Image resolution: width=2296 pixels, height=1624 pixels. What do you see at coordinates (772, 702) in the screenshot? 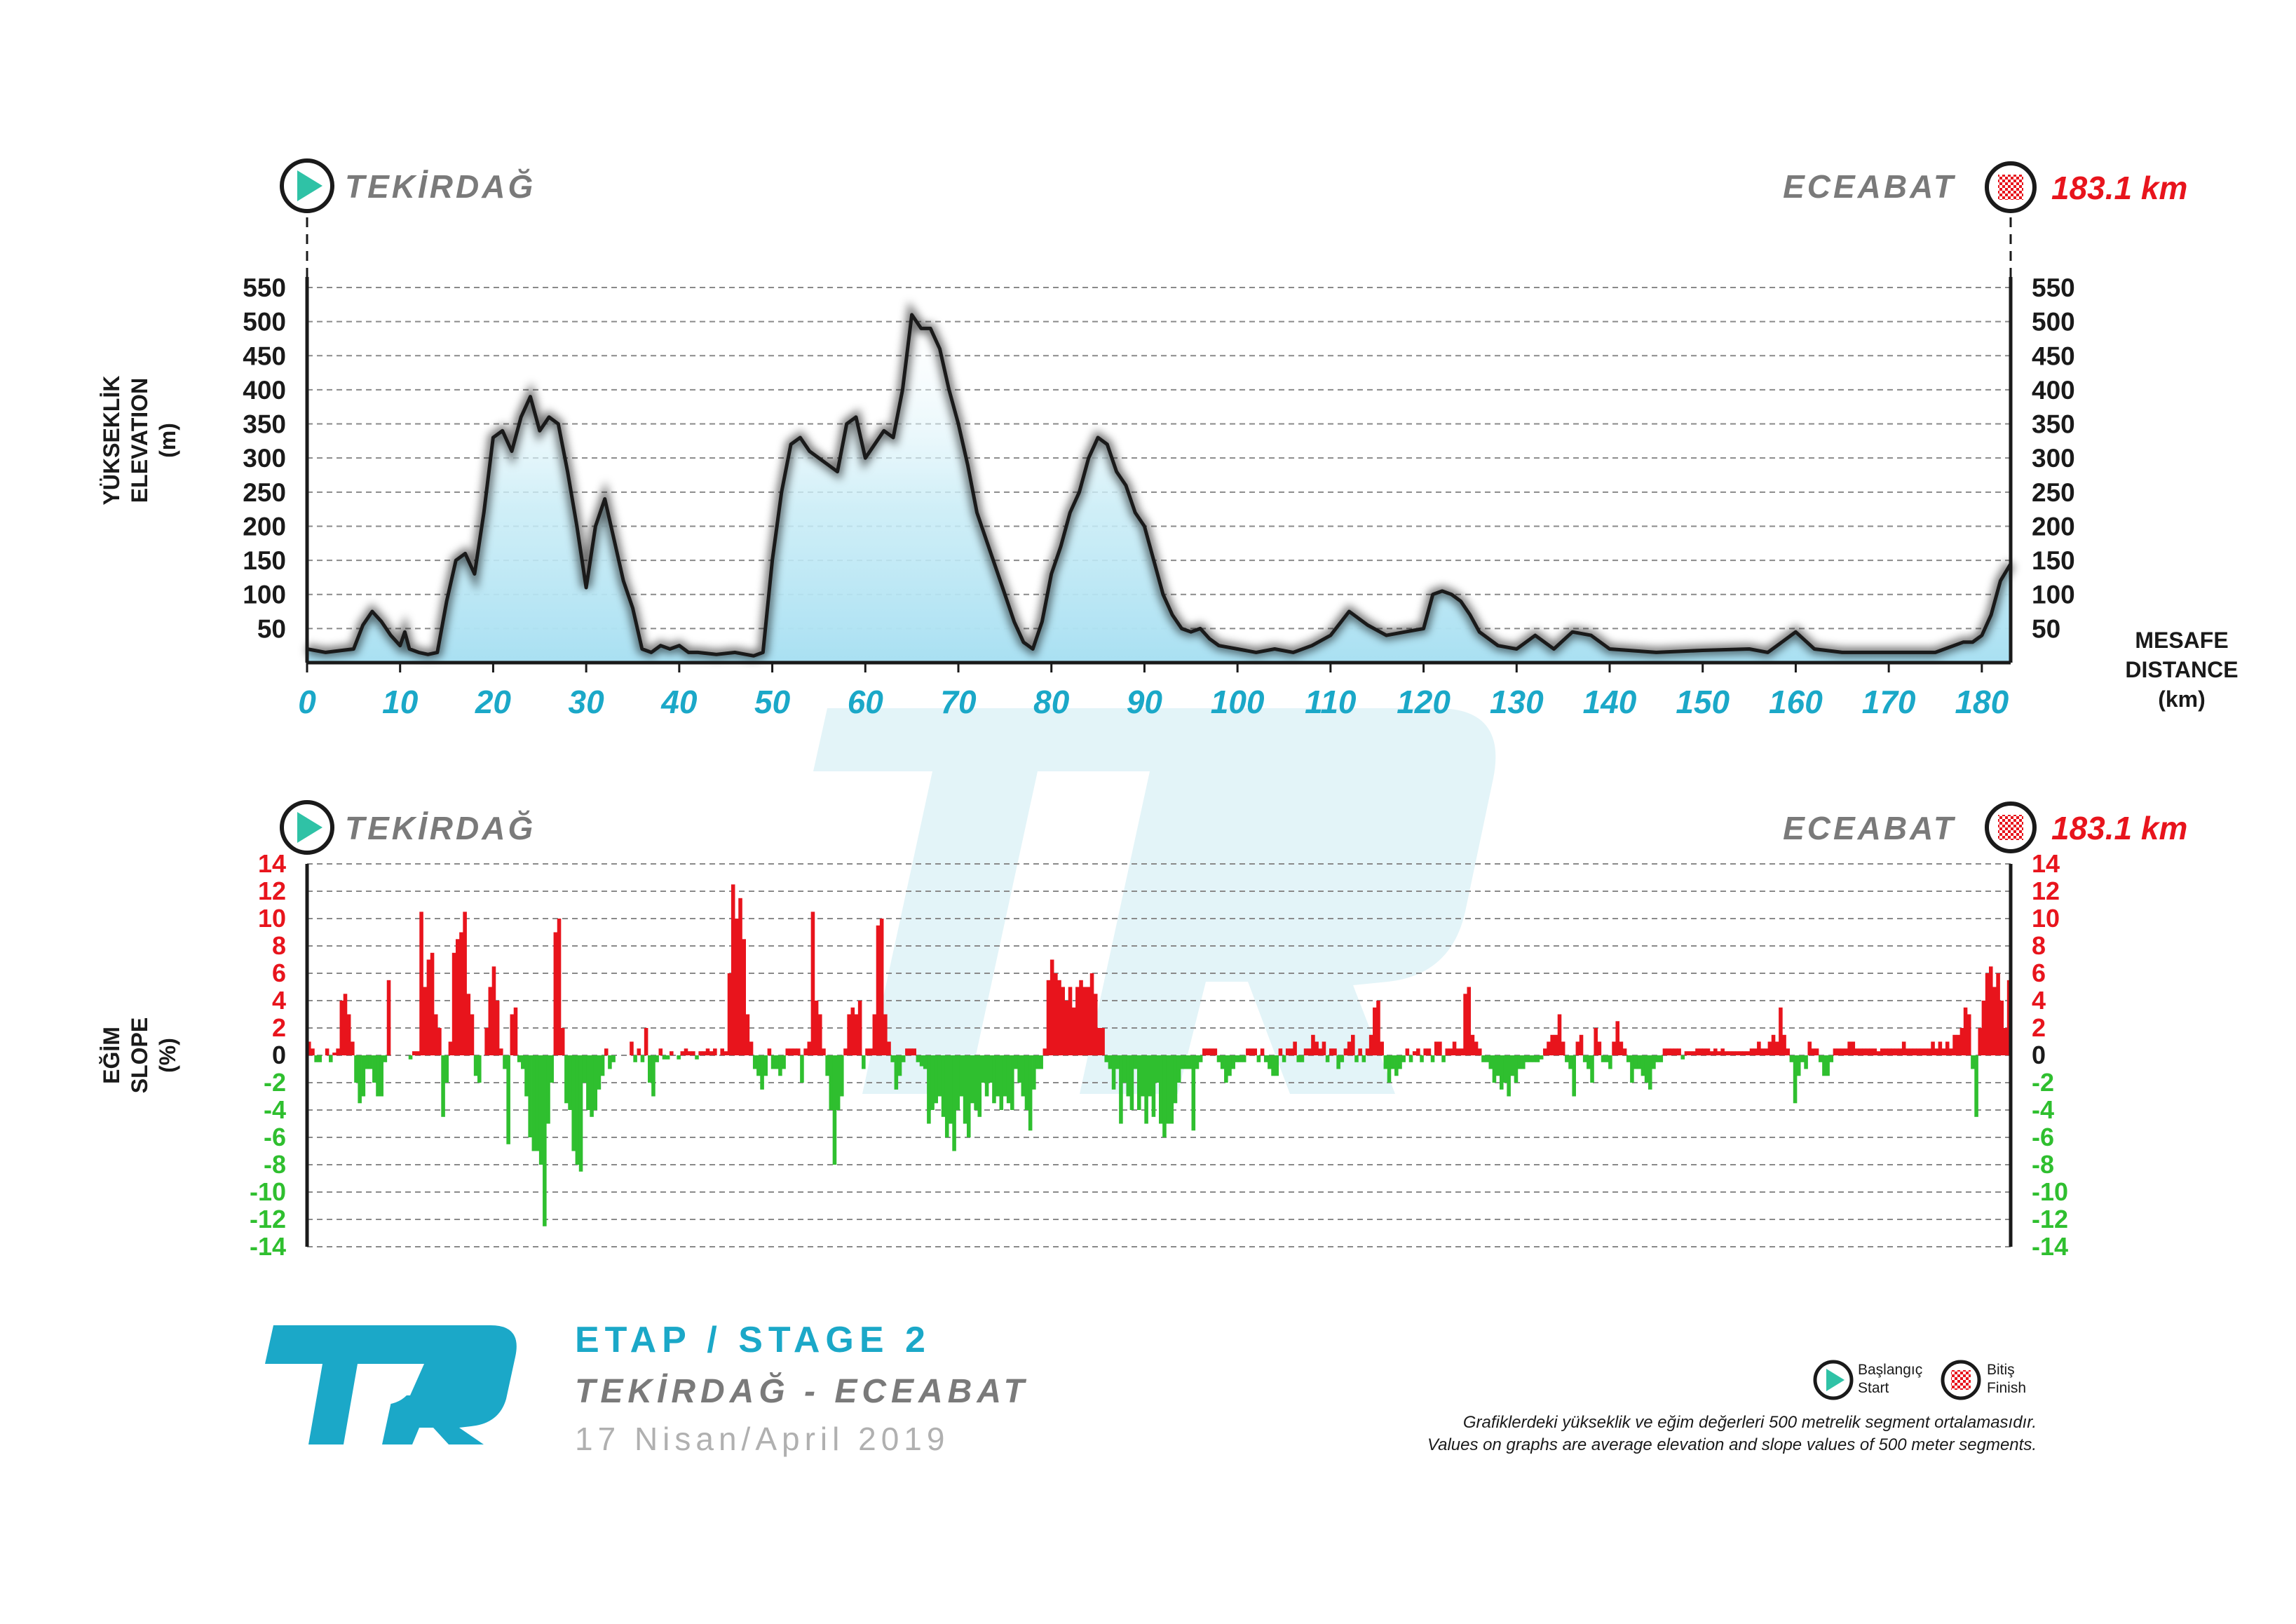
I see `distance-tick-label: 50` at bounding box center [772, 702].